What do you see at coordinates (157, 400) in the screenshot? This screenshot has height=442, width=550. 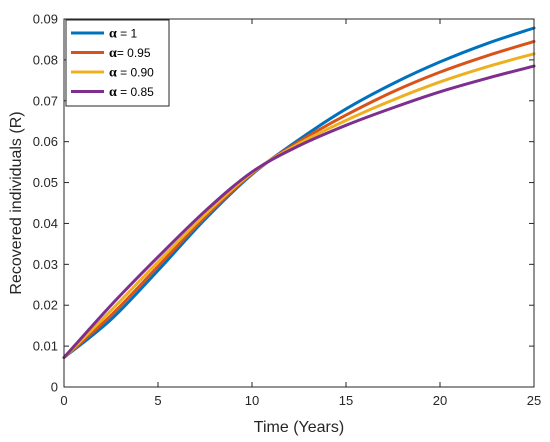 I see `x-tick-label: 5` at bounding box center [157, 400].